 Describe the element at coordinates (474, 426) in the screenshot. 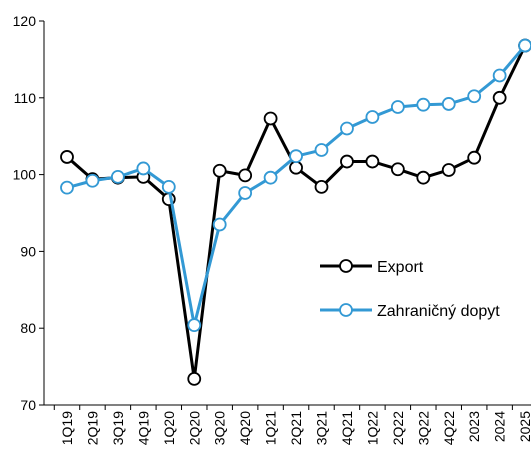

I see `x-tick-label: 2023` at that location.